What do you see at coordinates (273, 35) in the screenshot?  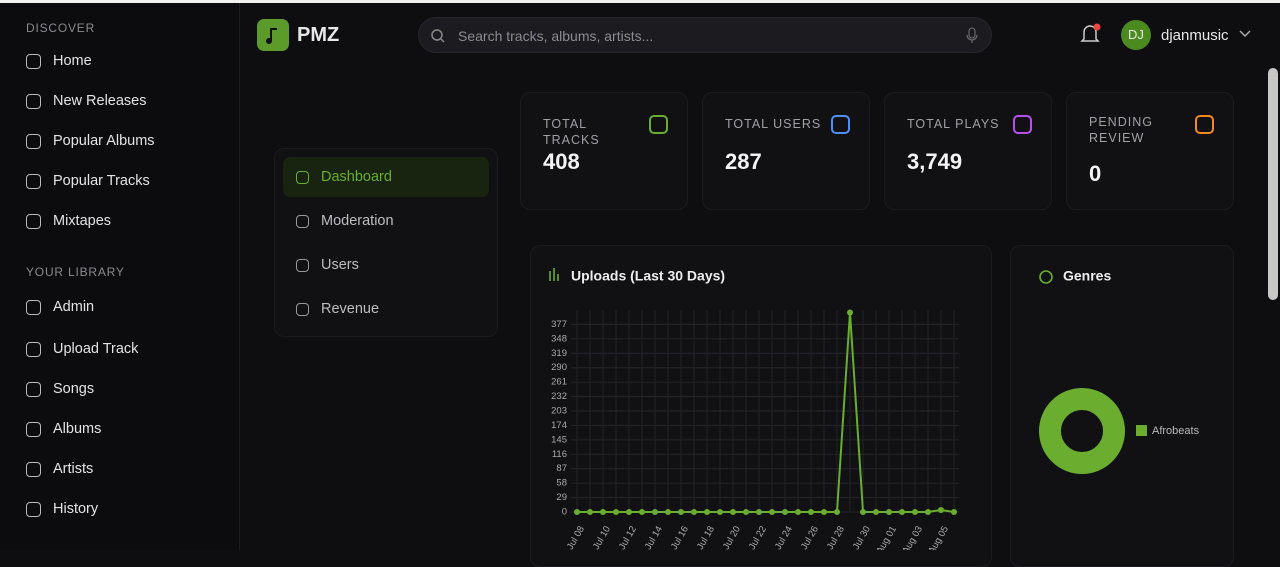 I see `logo-icon` at bounding box center [273, 35].